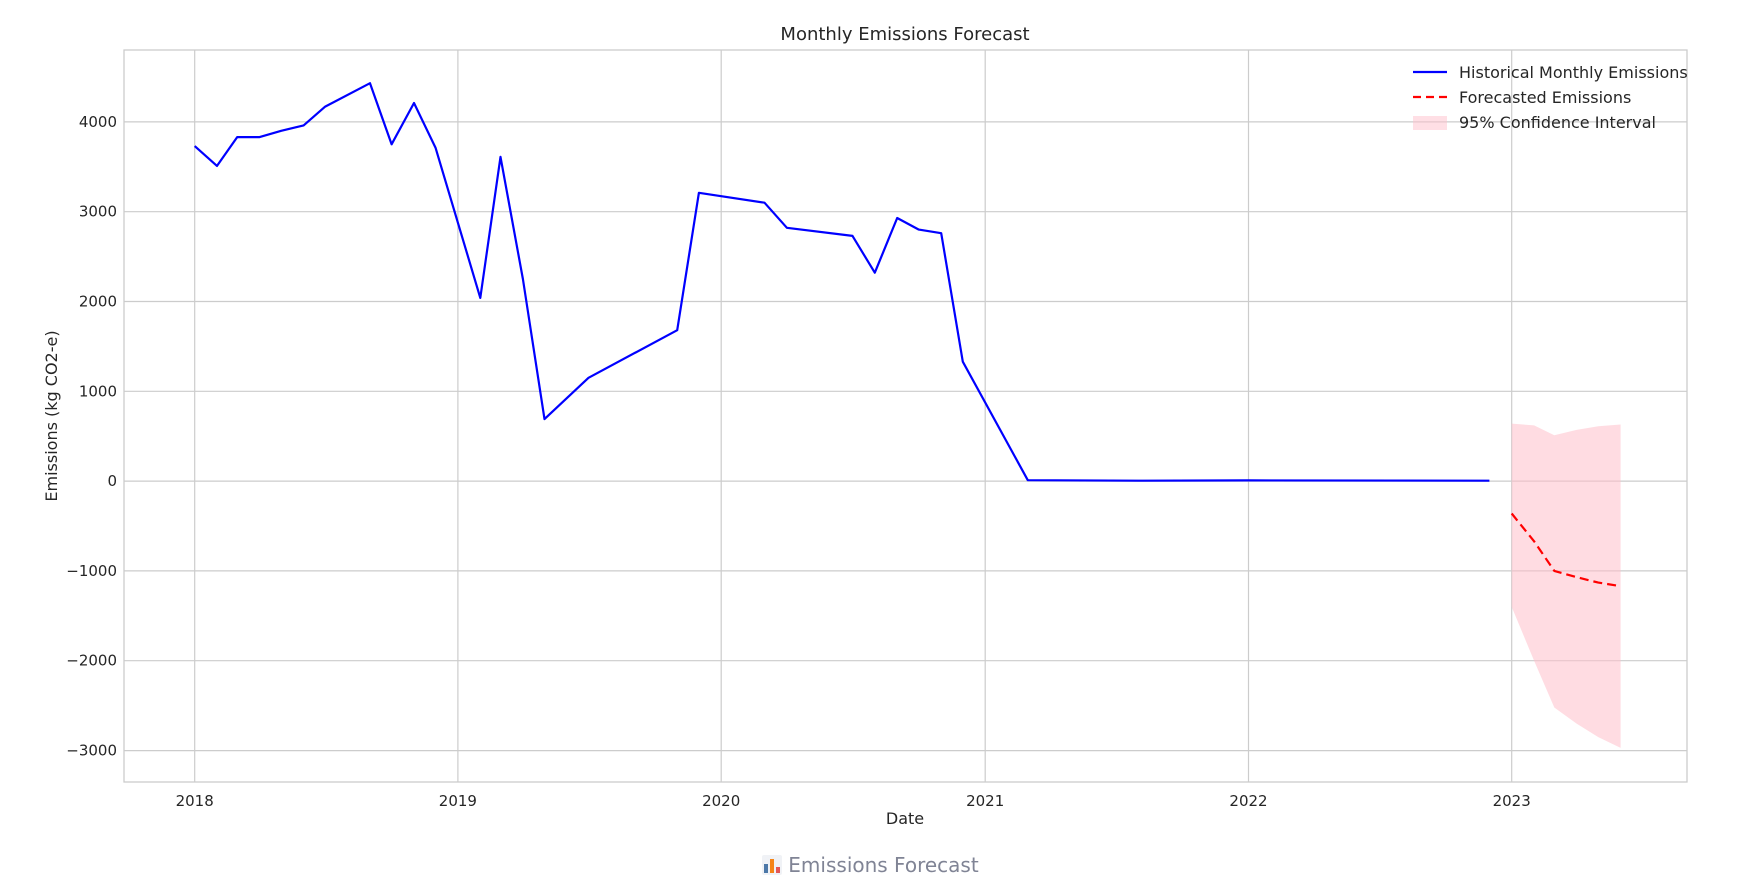 This screenshot has height=895, width=1741. Describe the element at coordinates (985, 801) in the screenshot. I see `x-tick-label: 2021` at that location.